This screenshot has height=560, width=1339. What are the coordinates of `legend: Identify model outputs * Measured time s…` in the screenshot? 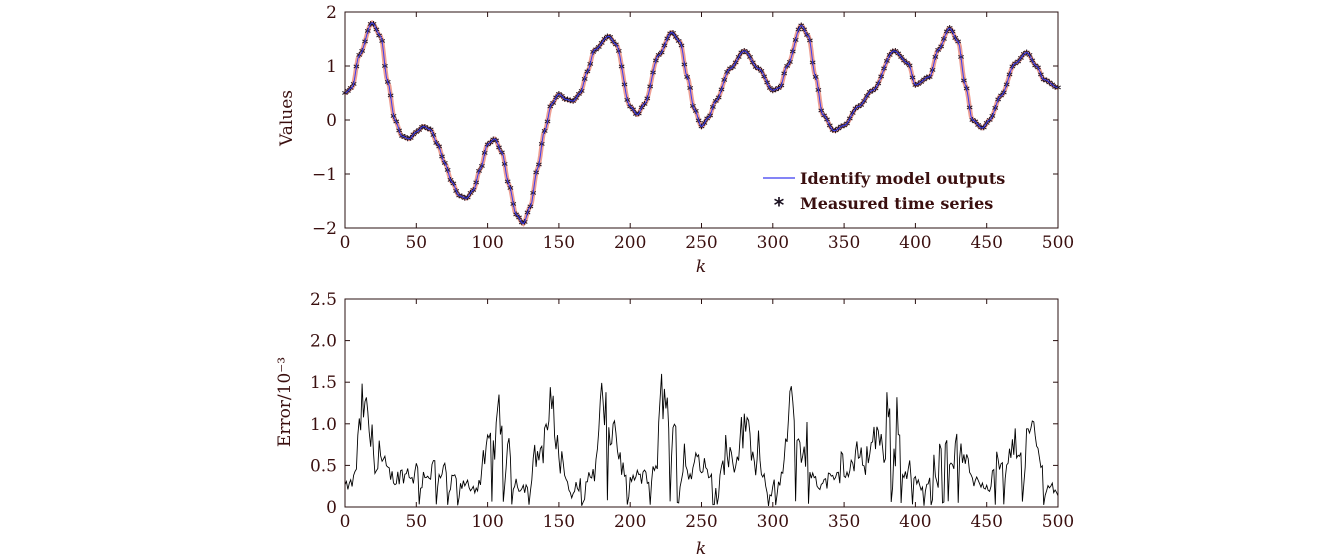 It's located at (884, 193).